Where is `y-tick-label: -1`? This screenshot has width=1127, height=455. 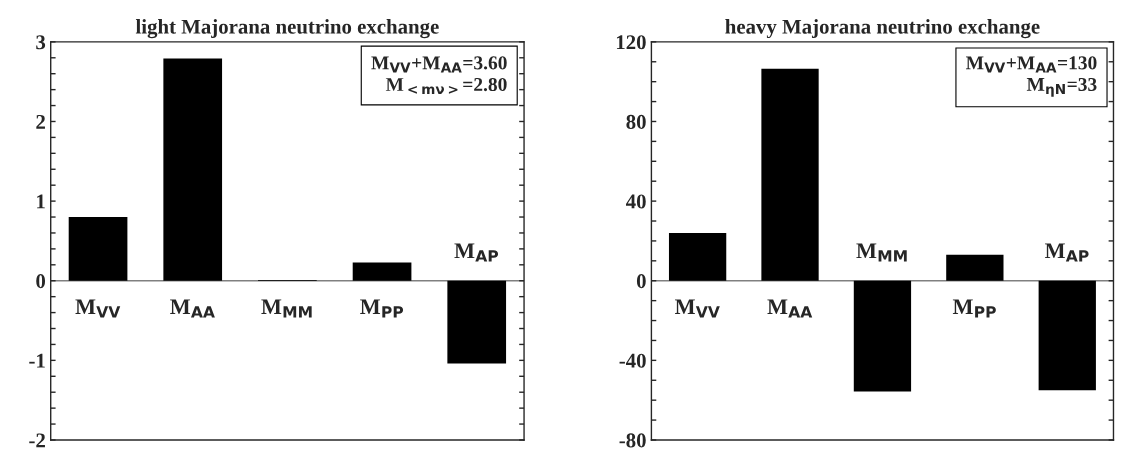 y-tick-label: -1 is located at coordinates (37, 360).